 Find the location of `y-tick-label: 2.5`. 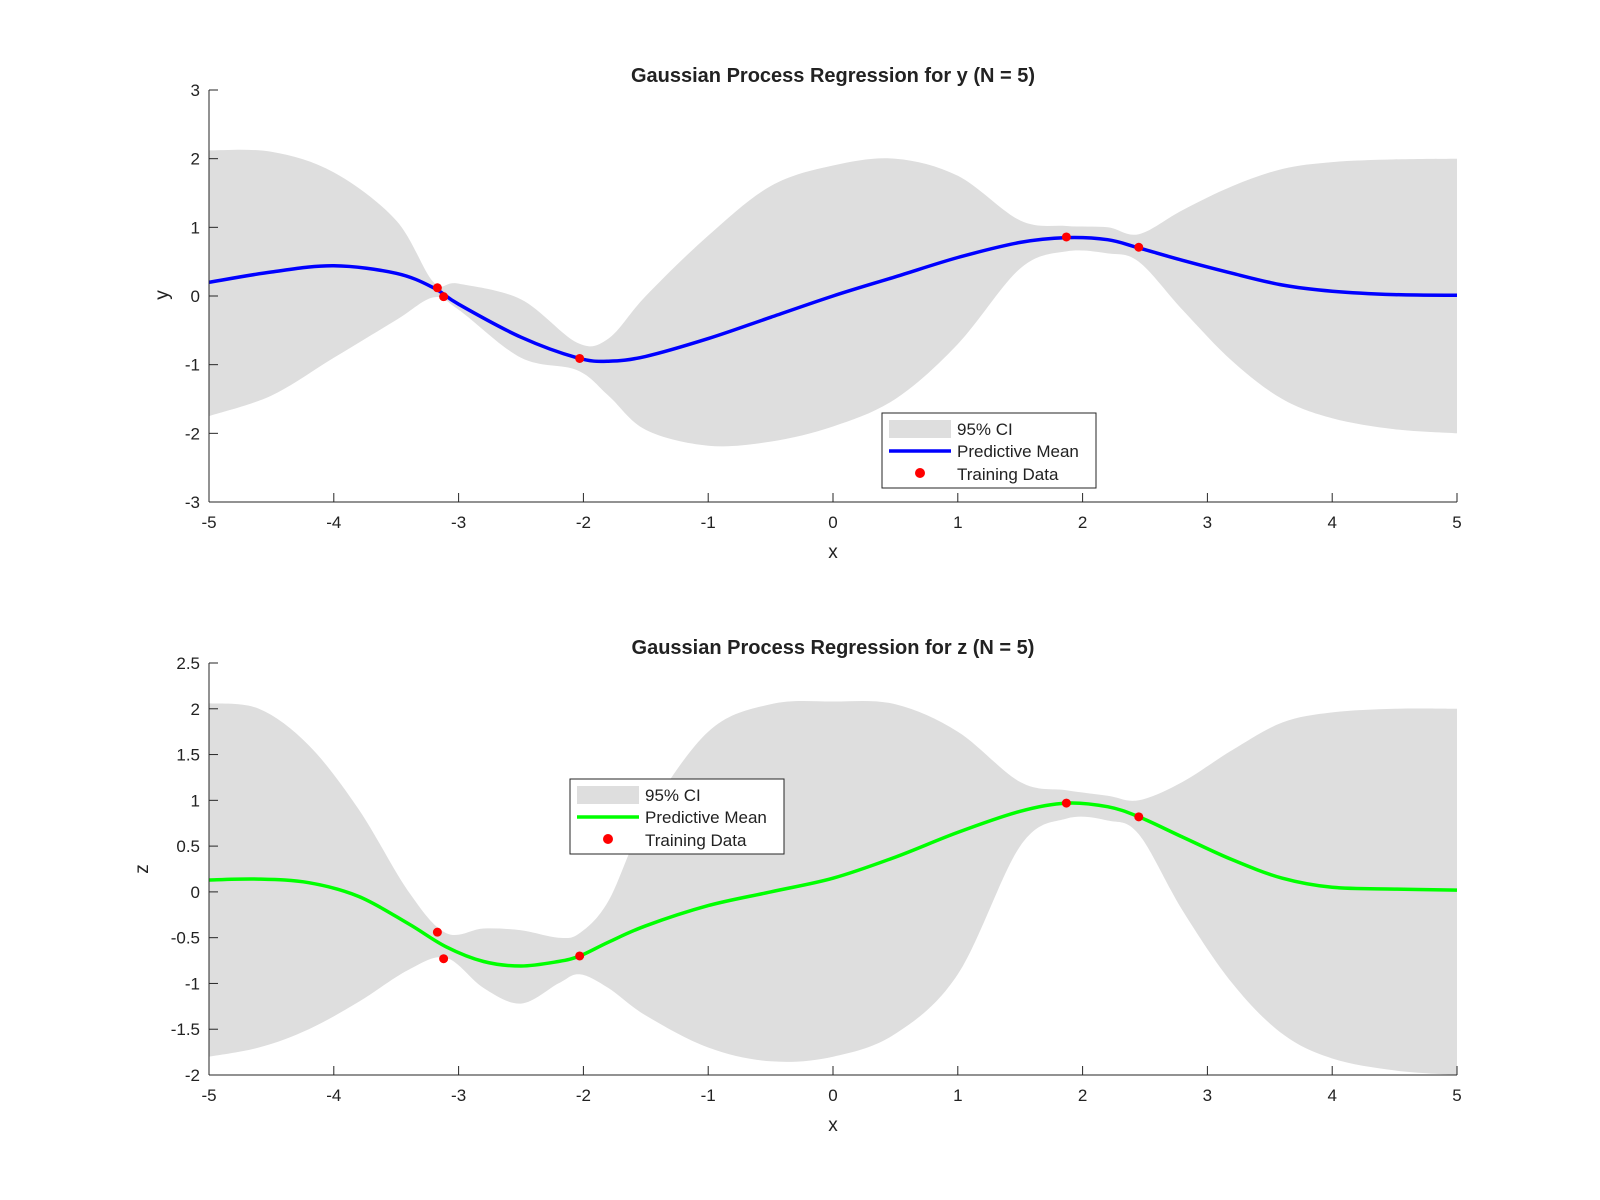

y-tick-label: 2.5 is located at coordinates (188, 663).